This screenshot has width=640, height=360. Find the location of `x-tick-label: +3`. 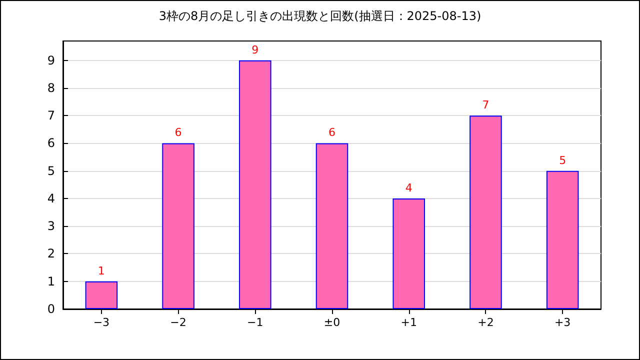

x-tick-label: +3 is located at coordinates (562, 322).